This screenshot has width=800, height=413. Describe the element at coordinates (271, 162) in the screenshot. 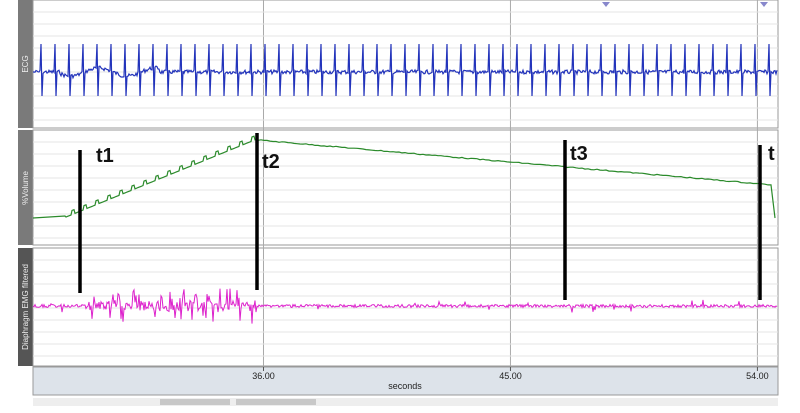

I see `annotation-label: t2` at that location.